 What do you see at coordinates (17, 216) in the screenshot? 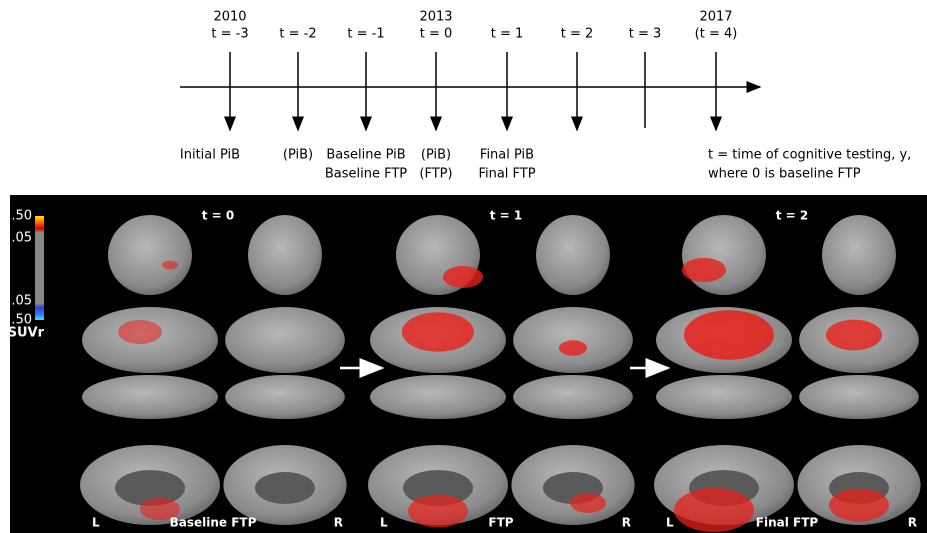
I see `colorbar-label: 1.50` at bounding box center [17, 216].